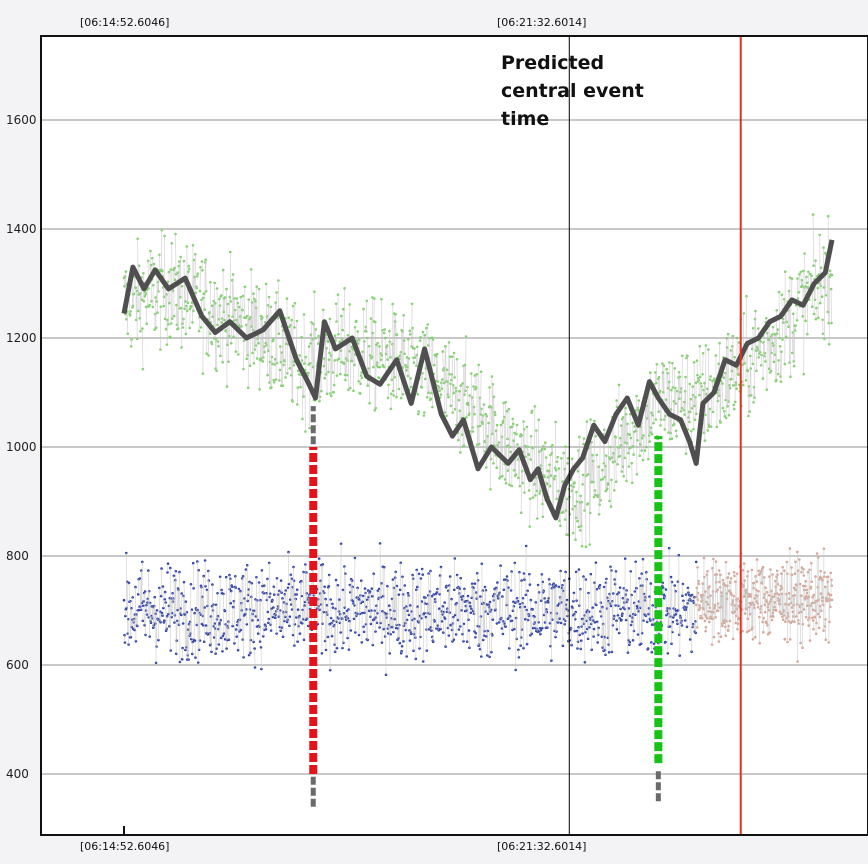 The image size is (868, 864). I want to click on x-label-bottom-start: [06:14:52.6046], so click(124, 846).